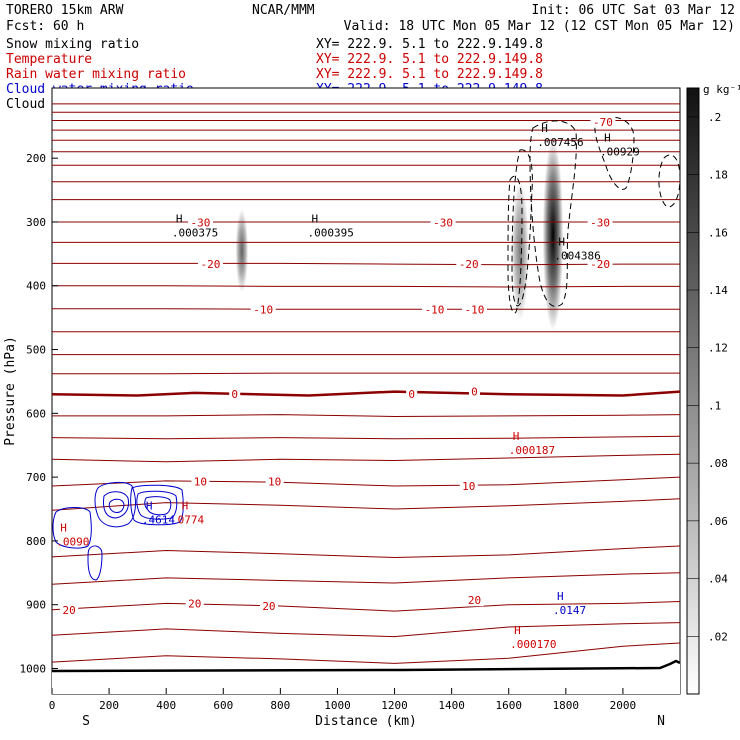 This screenshot has width=740, height=740. Describe the element at coordinates (661, 721) in the screenshot. I see `north-endpoint-label: N` at that location.